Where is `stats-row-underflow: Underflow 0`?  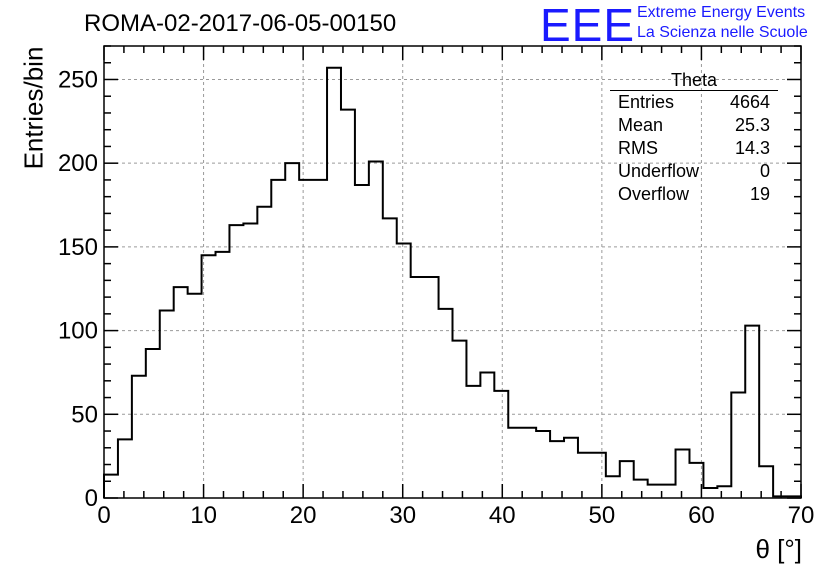
stats-row-underflow: Underflow 0 is located at coordinates (694, 171).